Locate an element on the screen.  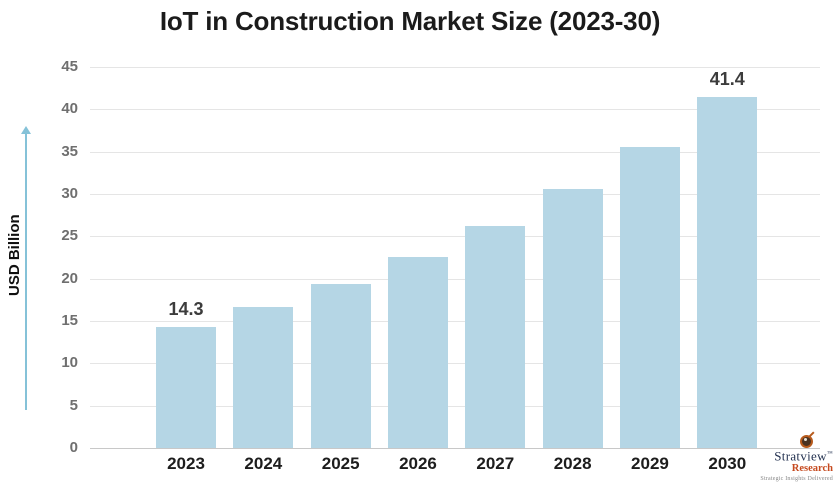
arrow-shaft is located at coordinates (26, 271).